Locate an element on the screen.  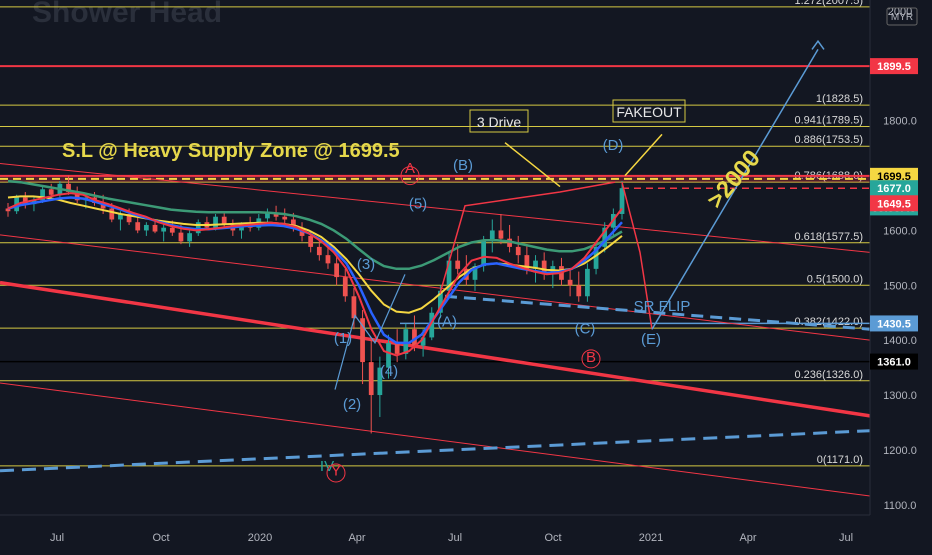
fakeout-arrow is located at coordinates (643, 155).